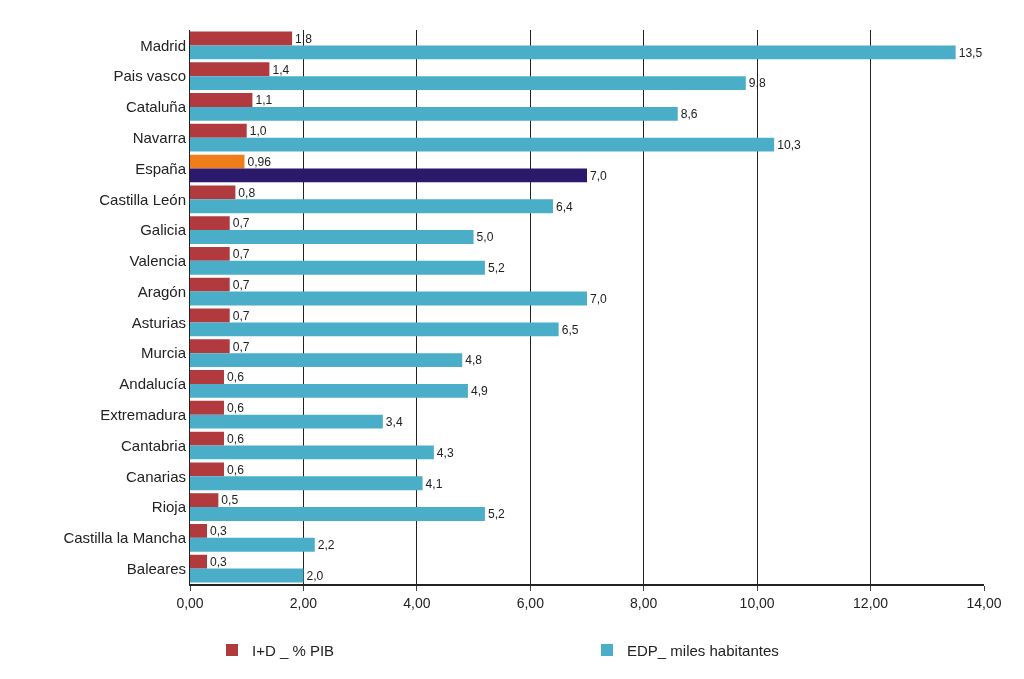  What do you see at coordinates (970, 52) in the screenshot?
I see `data-label: 13,5` at bounding box center [970, 52].